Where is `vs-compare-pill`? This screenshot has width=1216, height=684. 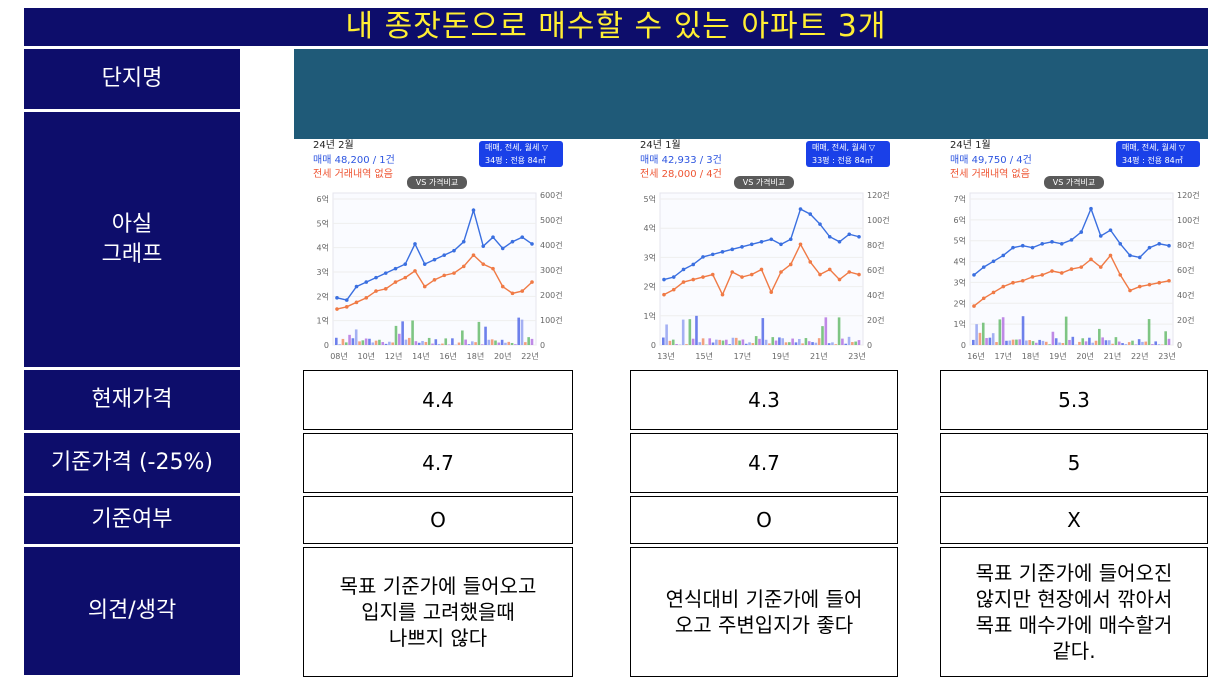 vs-compare-pill is located at coordinates (764, 182).